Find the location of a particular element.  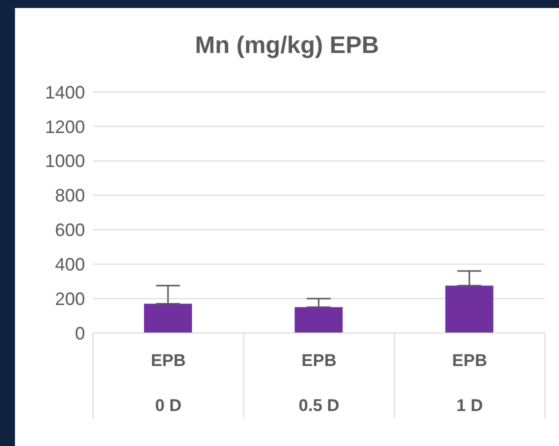

y-tick-label: 1000 is located at coordinates (64, 161).